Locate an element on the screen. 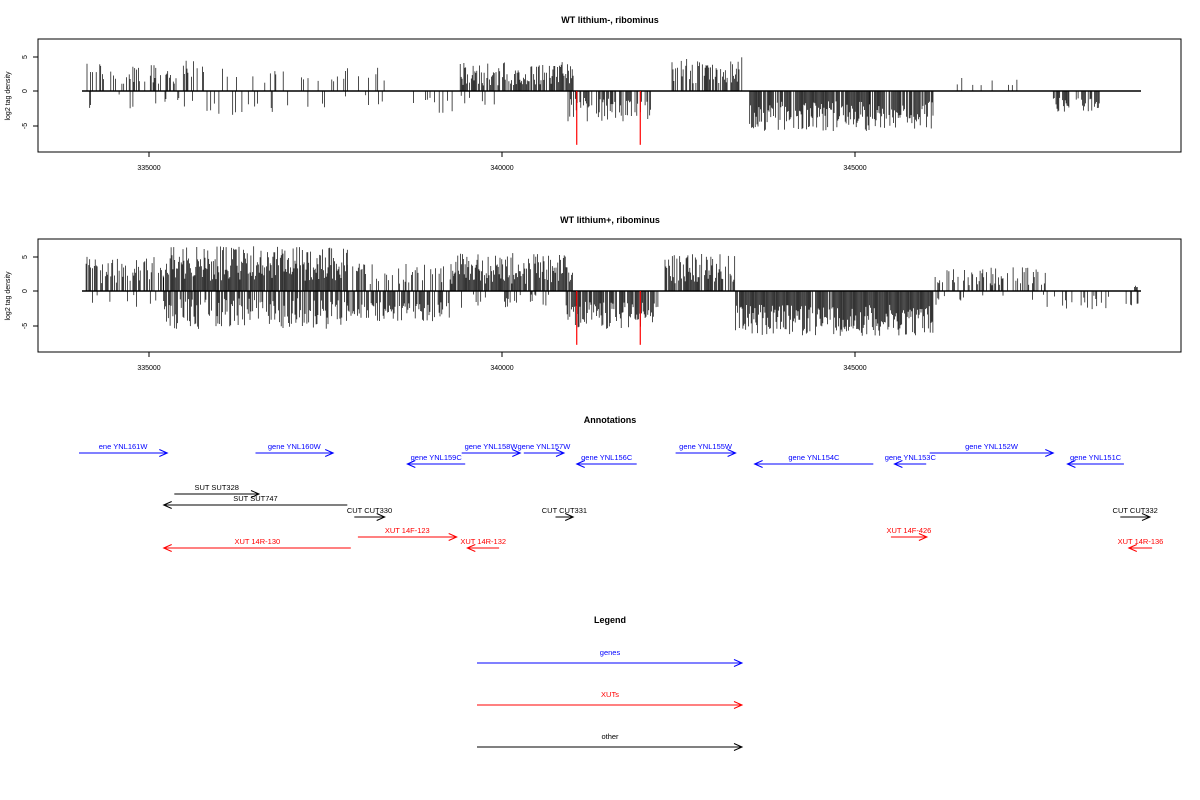 This screenshot has width=1200, height=800. feature-label: SUT SUT328 is located at coordinates (216, 487).